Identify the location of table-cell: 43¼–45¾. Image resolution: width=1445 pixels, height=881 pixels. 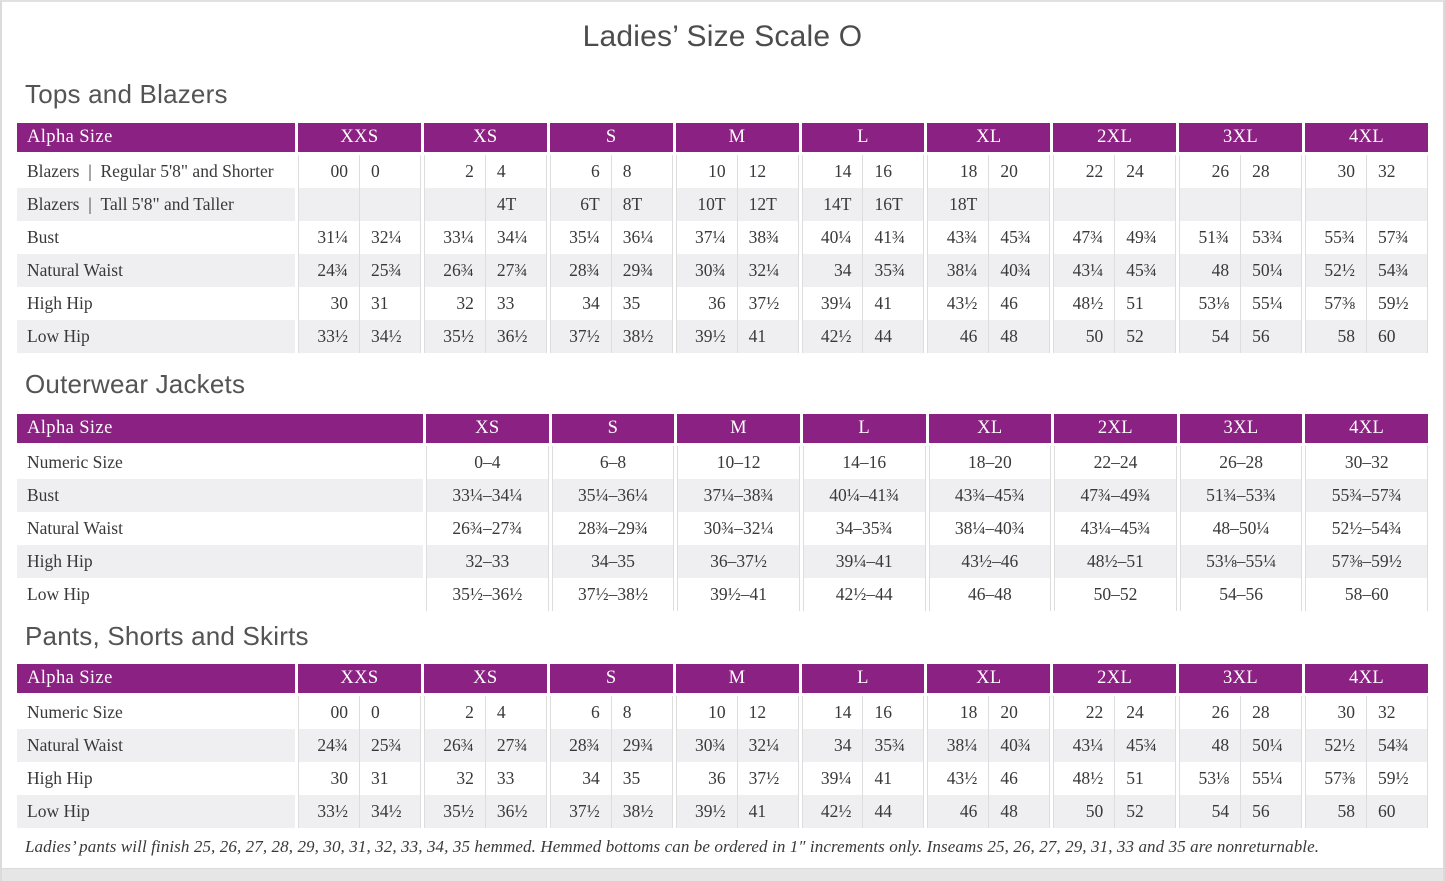
(1115, 528).